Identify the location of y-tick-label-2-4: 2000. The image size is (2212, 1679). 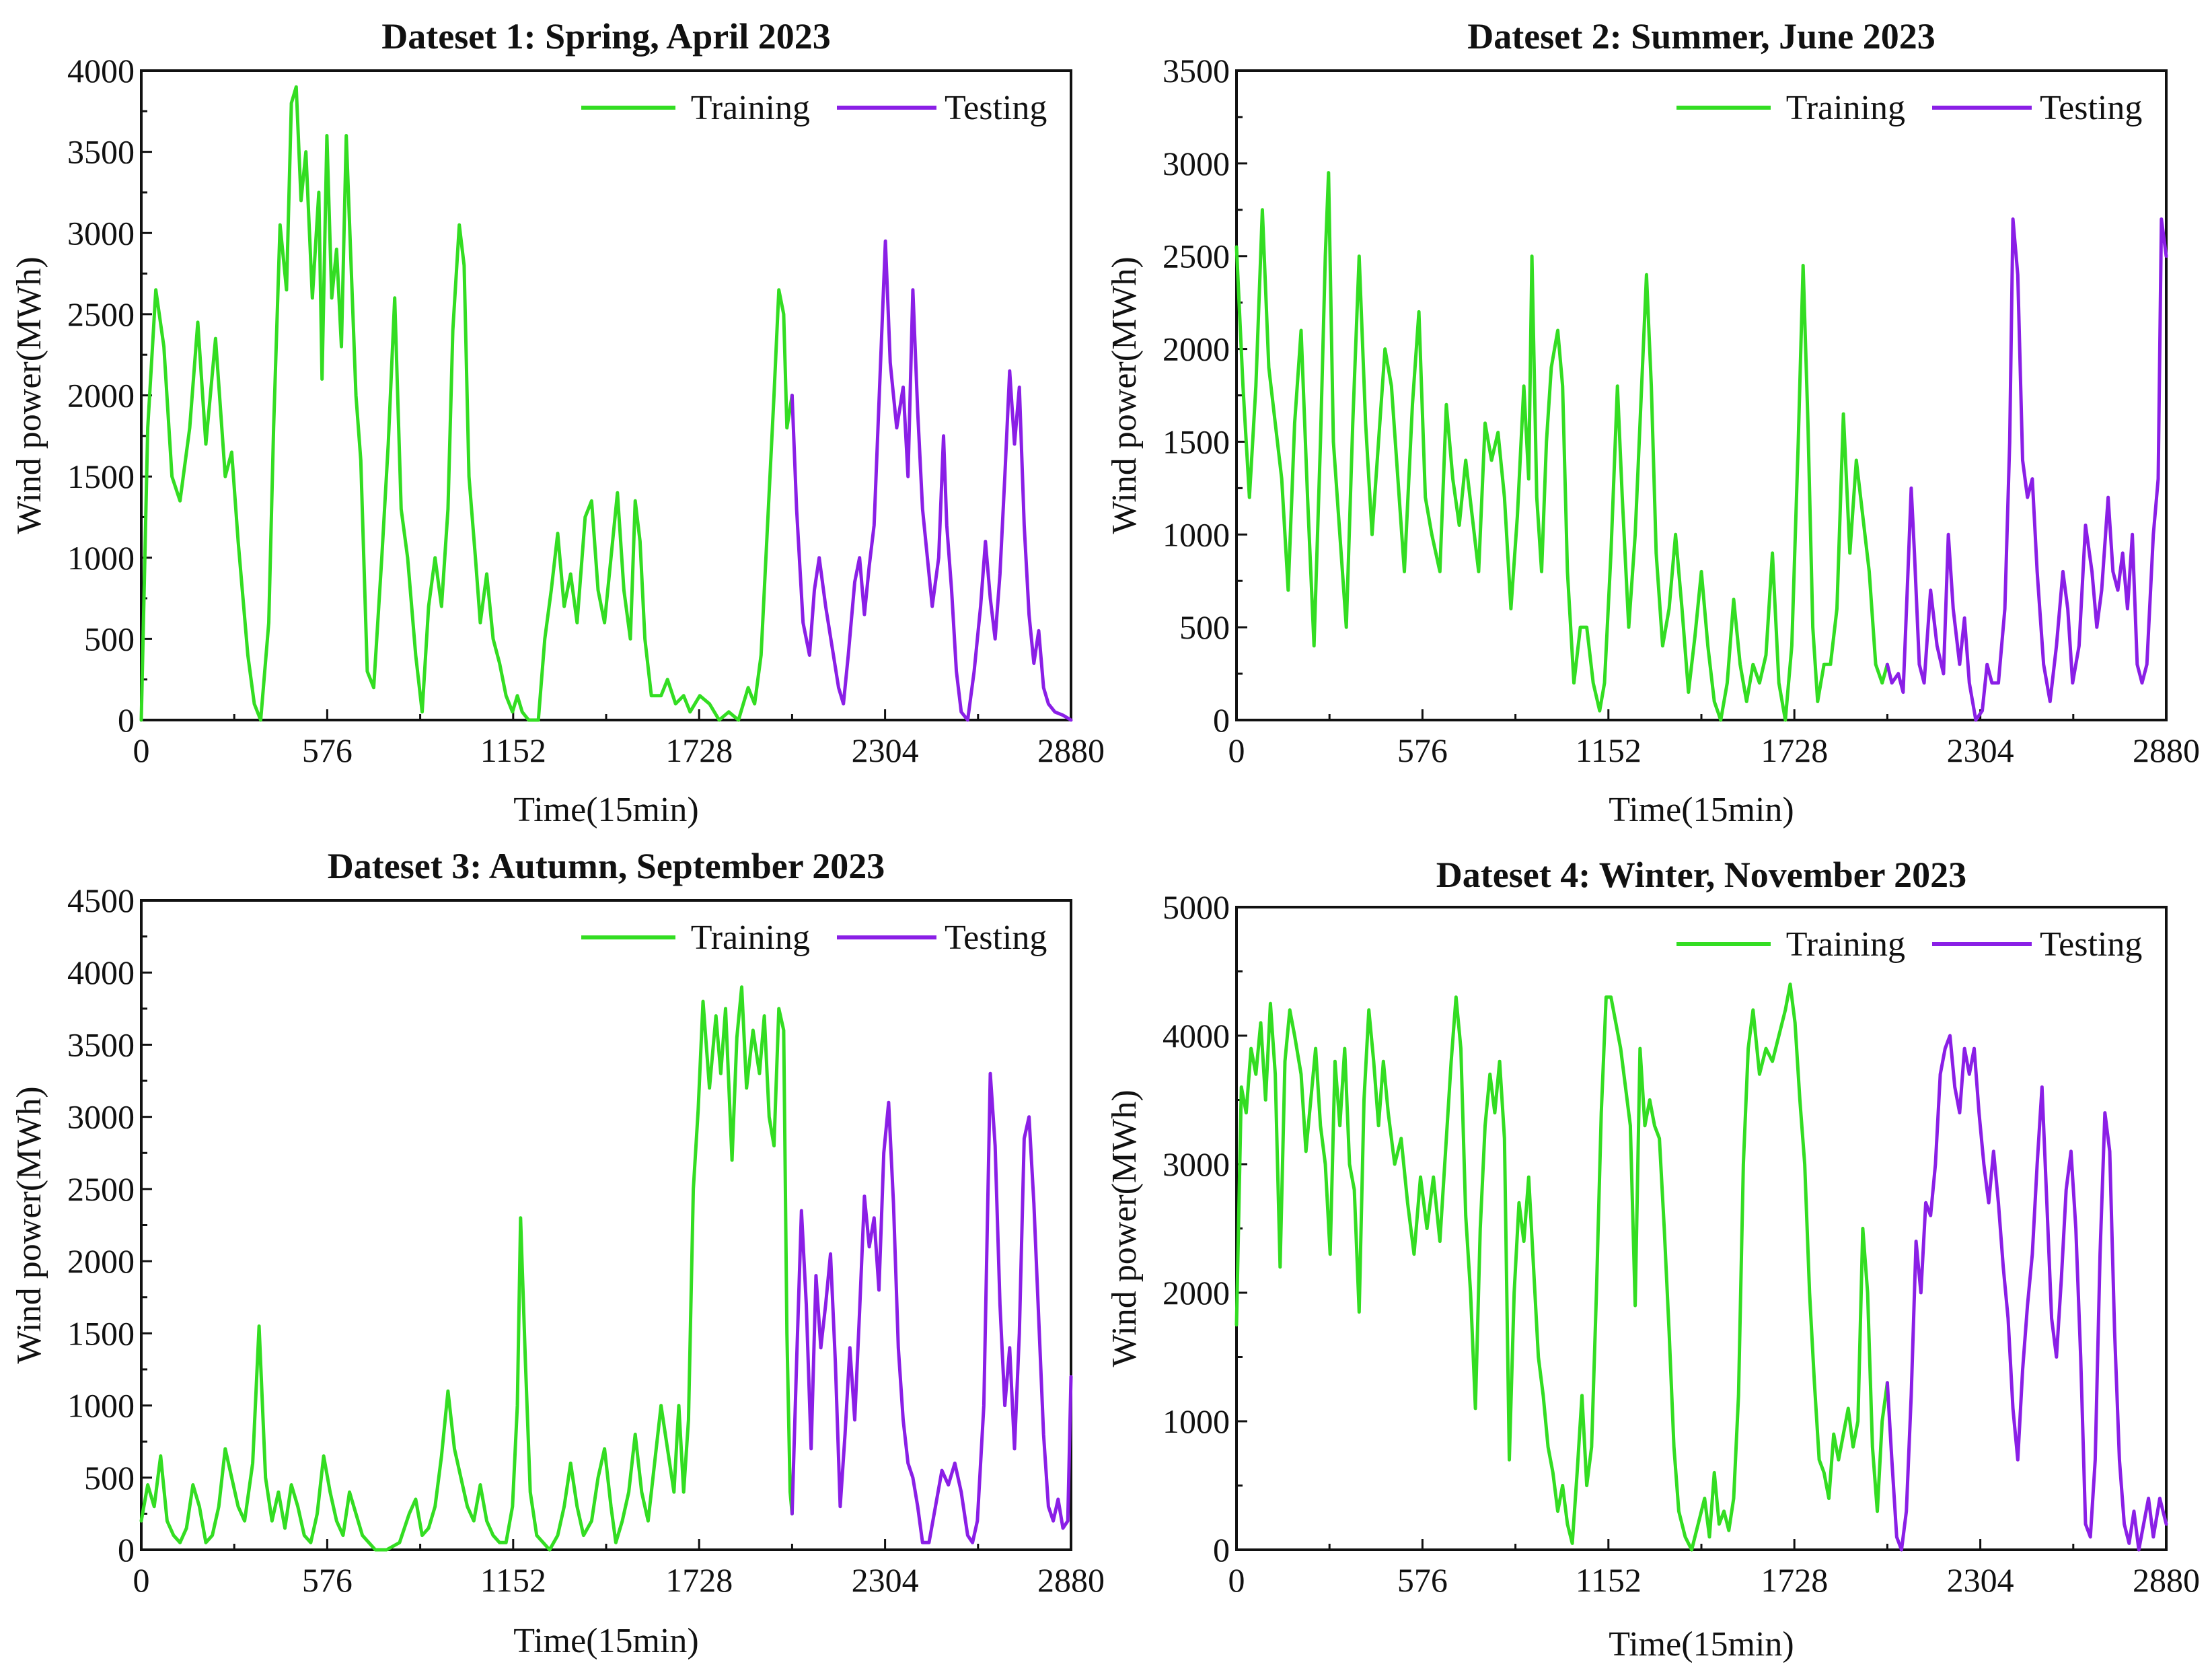
(1196, 349).